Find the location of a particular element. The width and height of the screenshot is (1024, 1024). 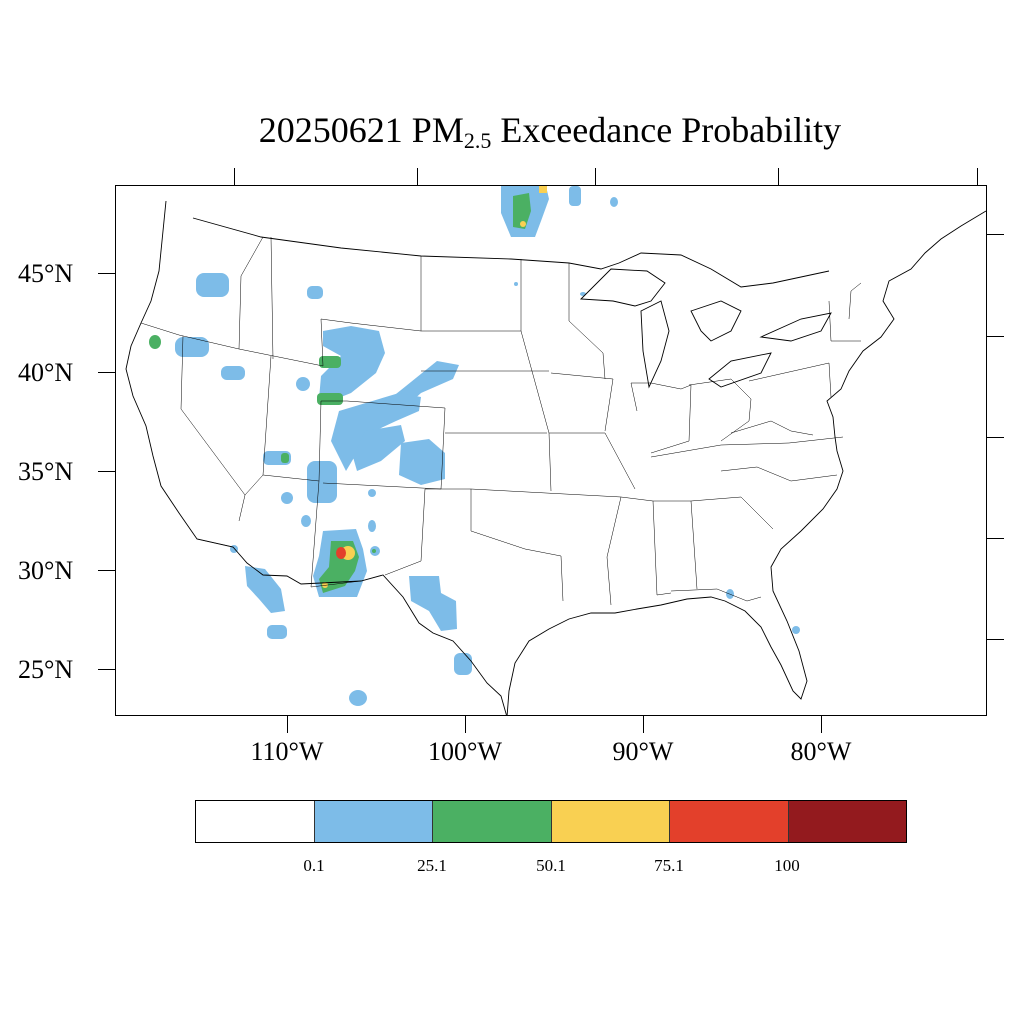

colorbar-label: 0.1 is located at coordinates (314, 865).